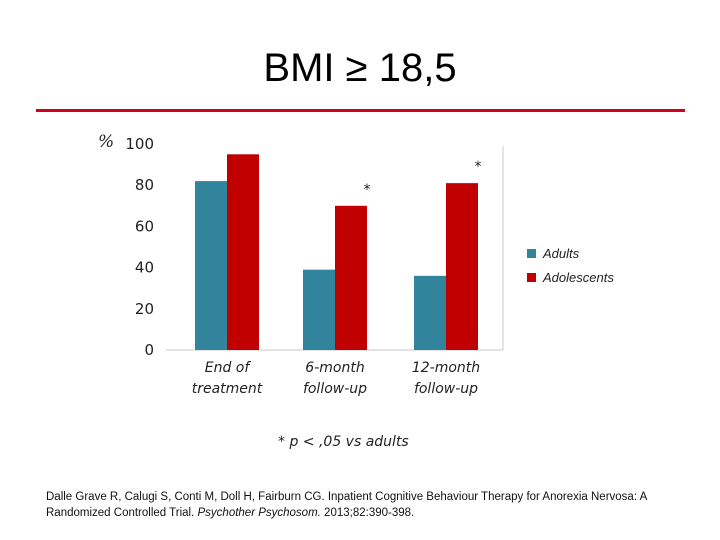 The width and height of the screenshot is (720, 540). Describe the element at coordinates (139, 144) in the screenshot. I see `y-tick-label: 100` at that location.